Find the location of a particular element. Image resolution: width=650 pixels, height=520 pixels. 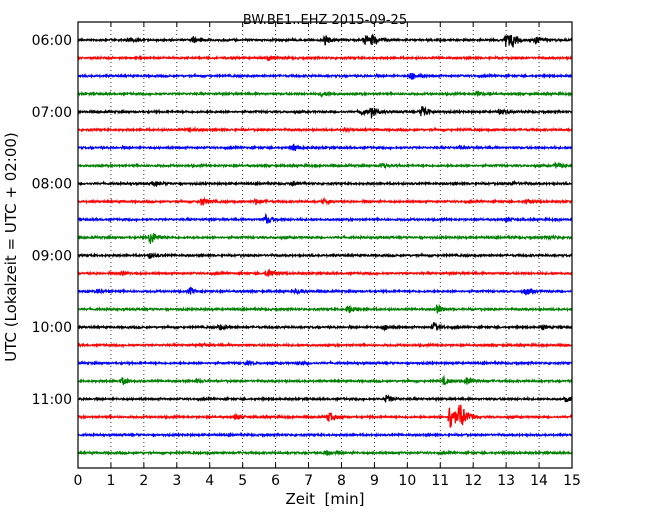

x-tick-label: 7 is located at coordinates (308, 481).